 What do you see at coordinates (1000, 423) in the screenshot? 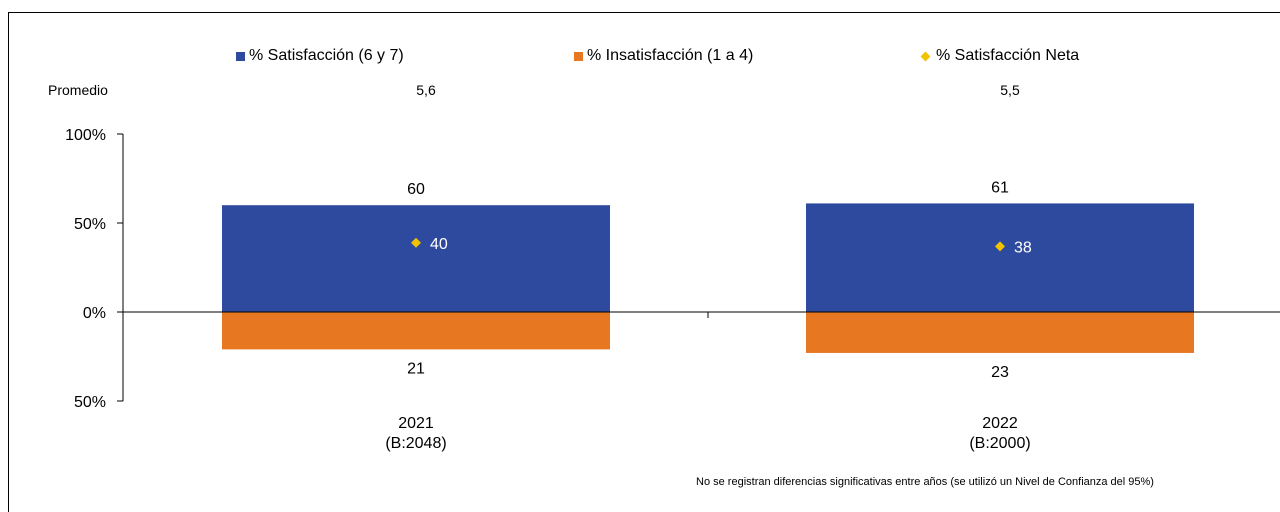
I see `category-label-2022: 2022` at bounding box center [1000, 423].